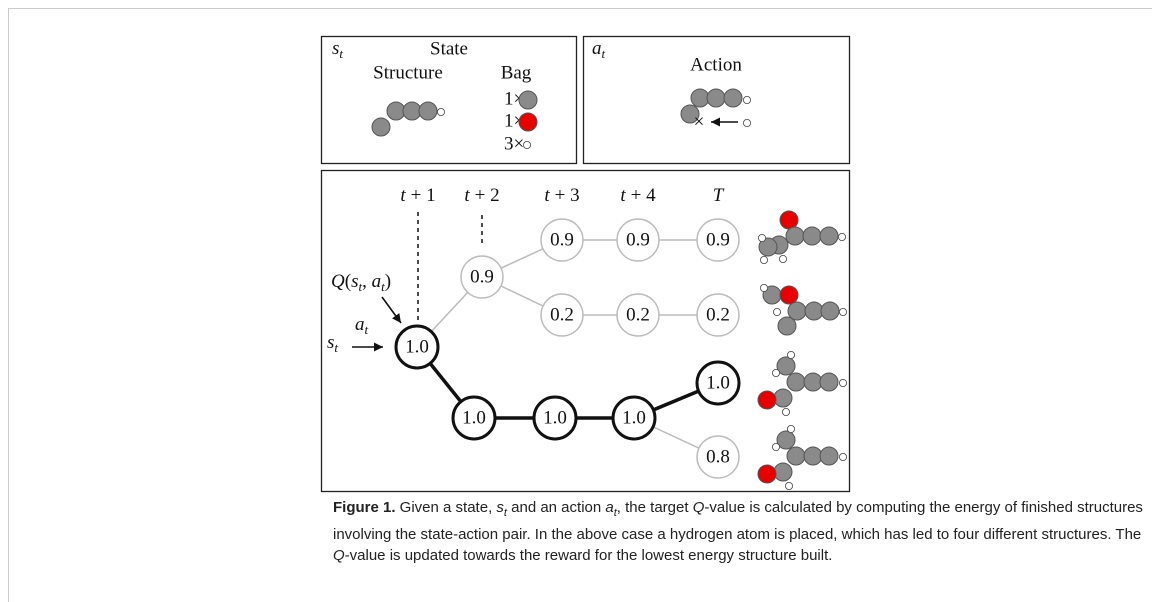 This screenshot has height=602, width=1152. What do you see at coordinates (348, 281) in the screenshot?
I see `q-label-part: (` at bounding box center [348, 281].